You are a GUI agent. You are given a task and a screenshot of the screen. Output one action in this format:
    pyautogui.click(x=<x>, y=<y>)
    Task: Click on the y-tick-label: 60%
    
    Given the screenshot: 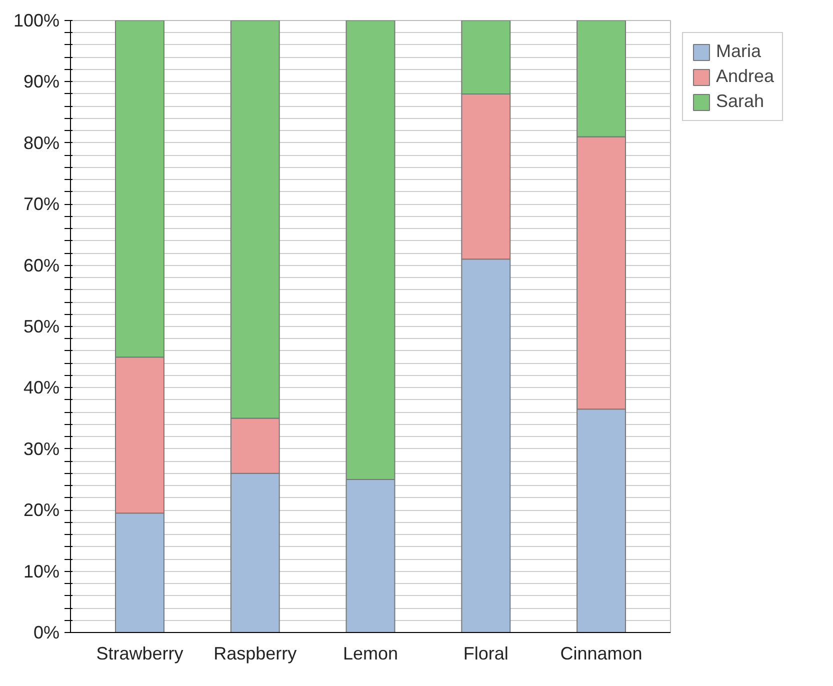 What is the action you would take?
    pyautogui.click(x=41, y=265)
    